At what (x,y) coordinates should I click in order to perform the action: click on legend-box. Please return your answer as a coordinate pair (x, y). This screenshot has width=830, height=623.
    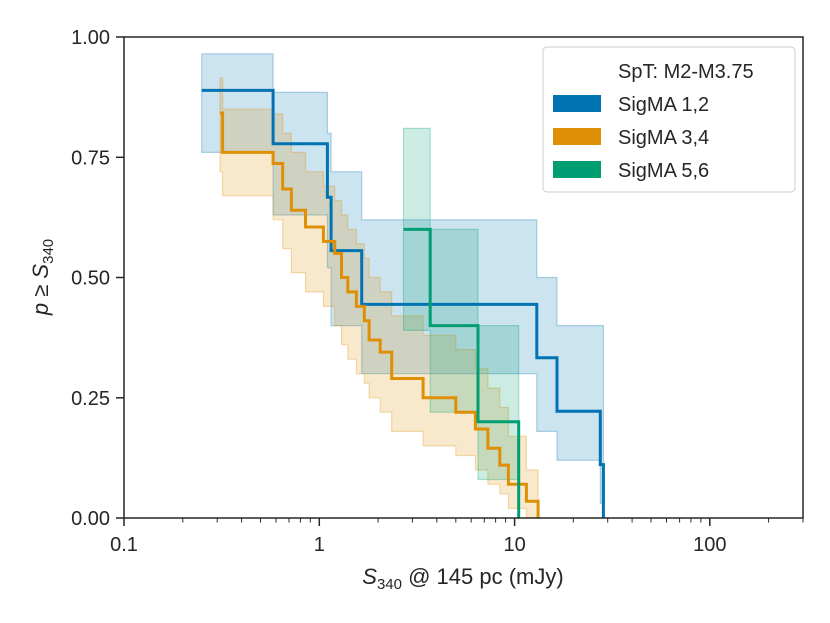
    Looking at the image, I should click on (669, 119).